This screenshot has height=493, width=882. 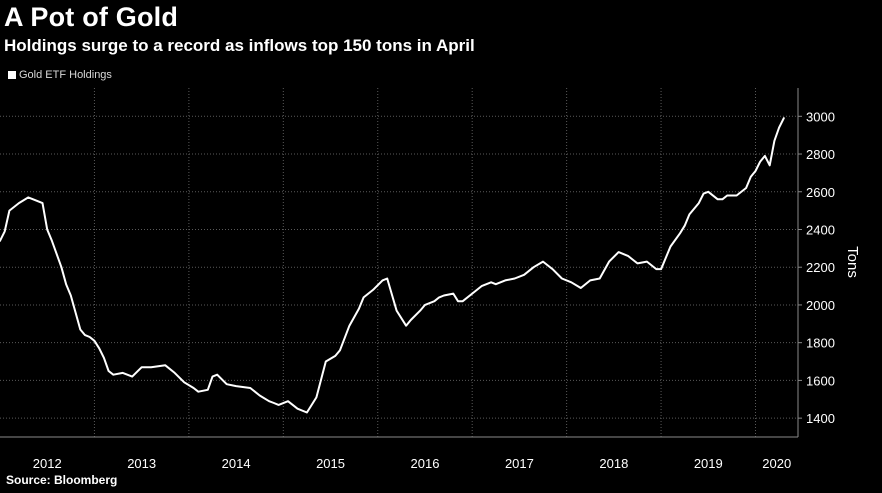 I want to click on y-tick-label-2000: 2000, so click(x=820, y=305).